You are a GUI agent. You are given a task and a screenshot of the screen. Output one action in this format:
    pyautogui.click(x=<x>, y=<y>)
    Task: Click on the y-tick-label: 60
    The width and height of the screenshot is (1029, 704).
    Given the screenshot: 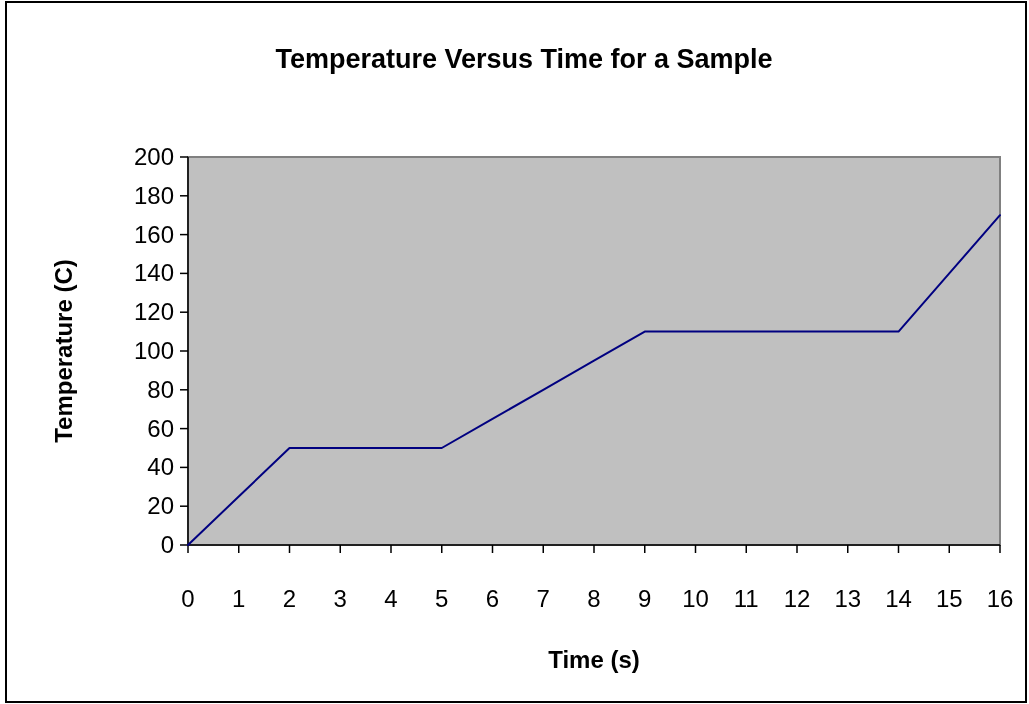 What is the action you would take?
    pyautogui.click(x=160, y=428)
    